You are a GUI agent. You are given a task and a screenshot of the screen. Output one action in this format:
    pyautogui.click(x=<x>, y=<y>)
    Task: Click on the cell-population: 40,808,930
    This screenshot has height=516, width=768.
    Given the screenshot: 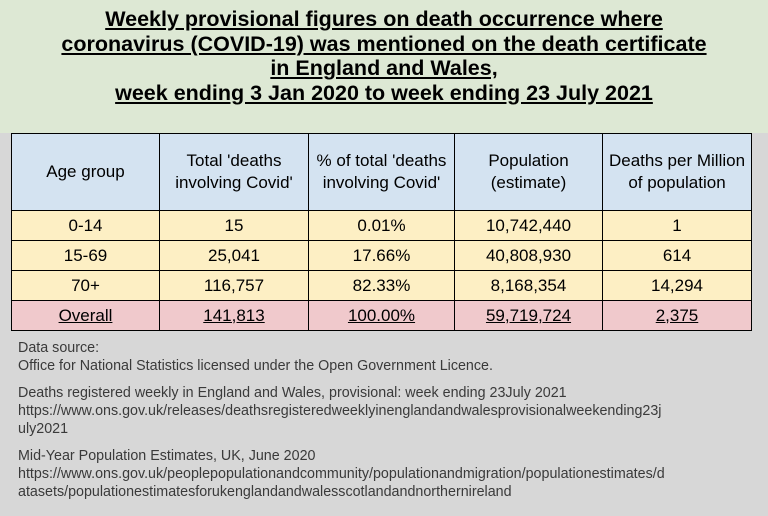 What is the action you would take?
    pyautogui.click(x=528, y=255)
    